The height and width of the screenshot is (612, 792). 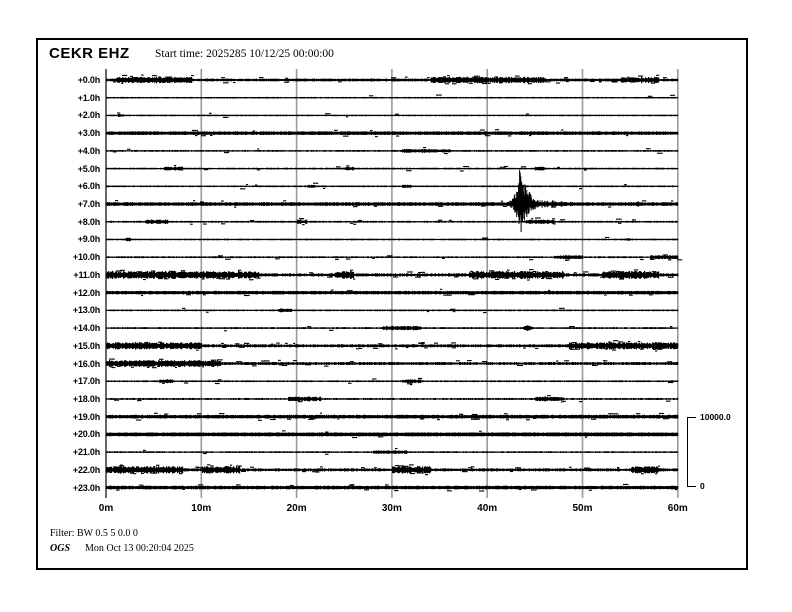 What do you see at coordinates (86, 381) in the screenshot?
I see `hour-label-17: +17.0h` at bounding box center [86, 381].